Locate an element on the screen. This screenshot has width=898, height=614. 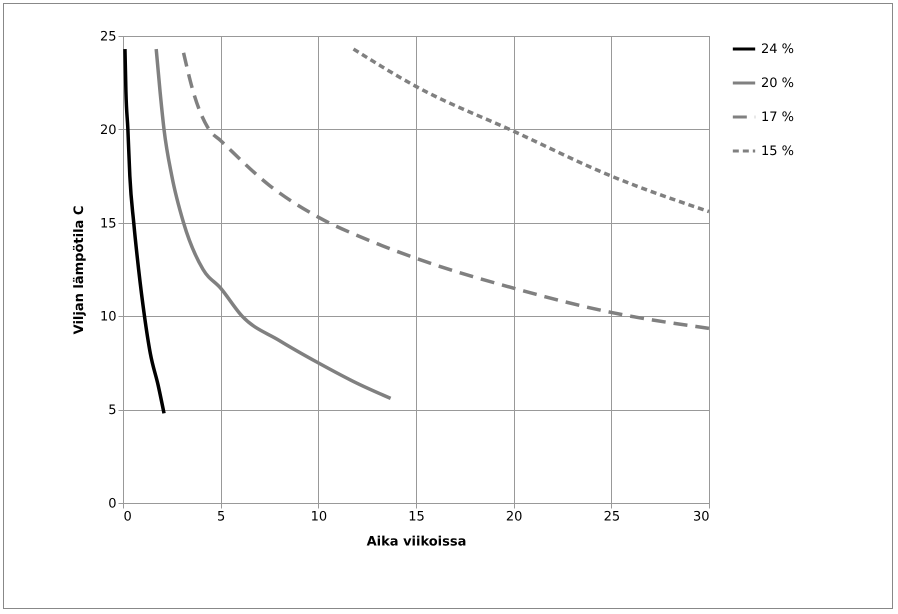
x-tick-label: 10 is located at coordinates (319, 517).